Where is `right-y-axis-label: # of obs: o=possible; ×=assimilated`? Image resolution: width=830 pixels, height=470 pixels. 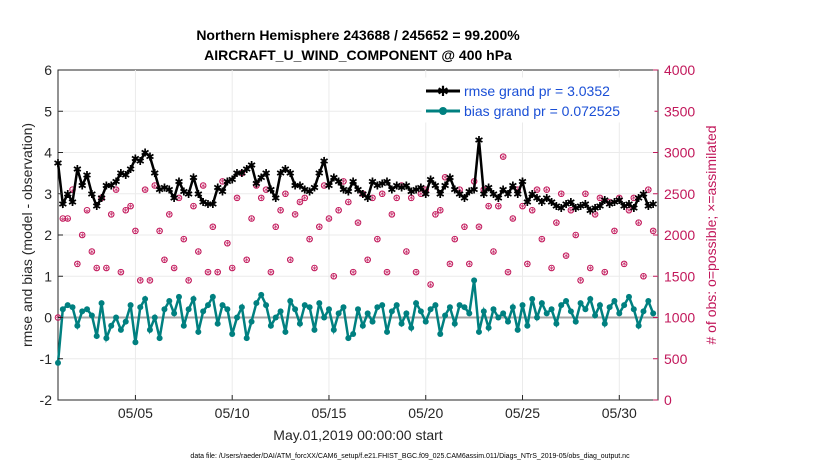
right-y-axis-label: # of obs: o=possible; ×=assimilated is located at coordinates (711, 234).